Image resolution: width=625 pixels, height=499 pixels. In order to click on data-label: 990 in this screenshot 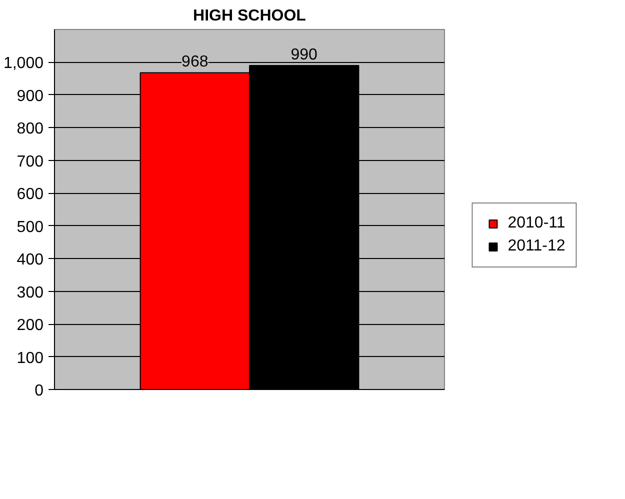, I will do `click(304, 55)`.